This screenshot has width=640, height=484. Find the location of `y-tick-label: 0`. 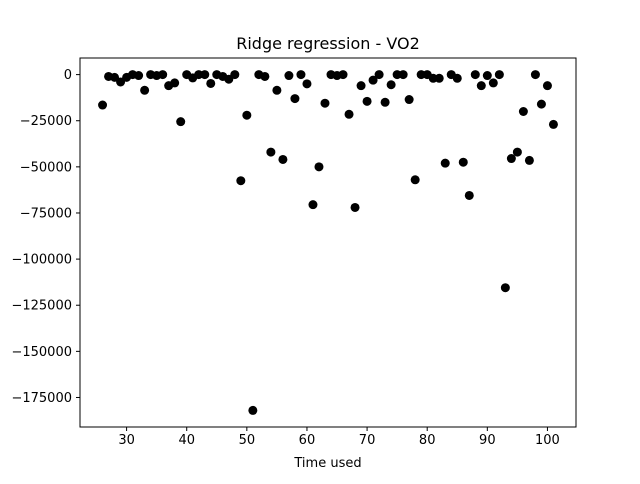

y-tick-label: 0 is located at coordinates (68, 75).